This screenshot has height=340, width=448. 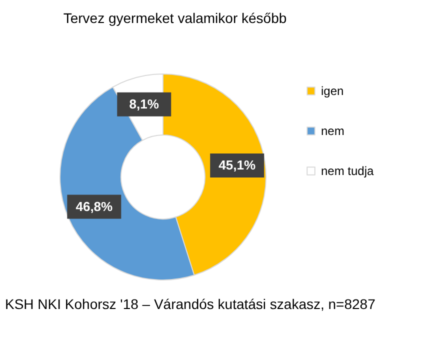 I want to click on legend-label: igen, so click(x=332, y=91).